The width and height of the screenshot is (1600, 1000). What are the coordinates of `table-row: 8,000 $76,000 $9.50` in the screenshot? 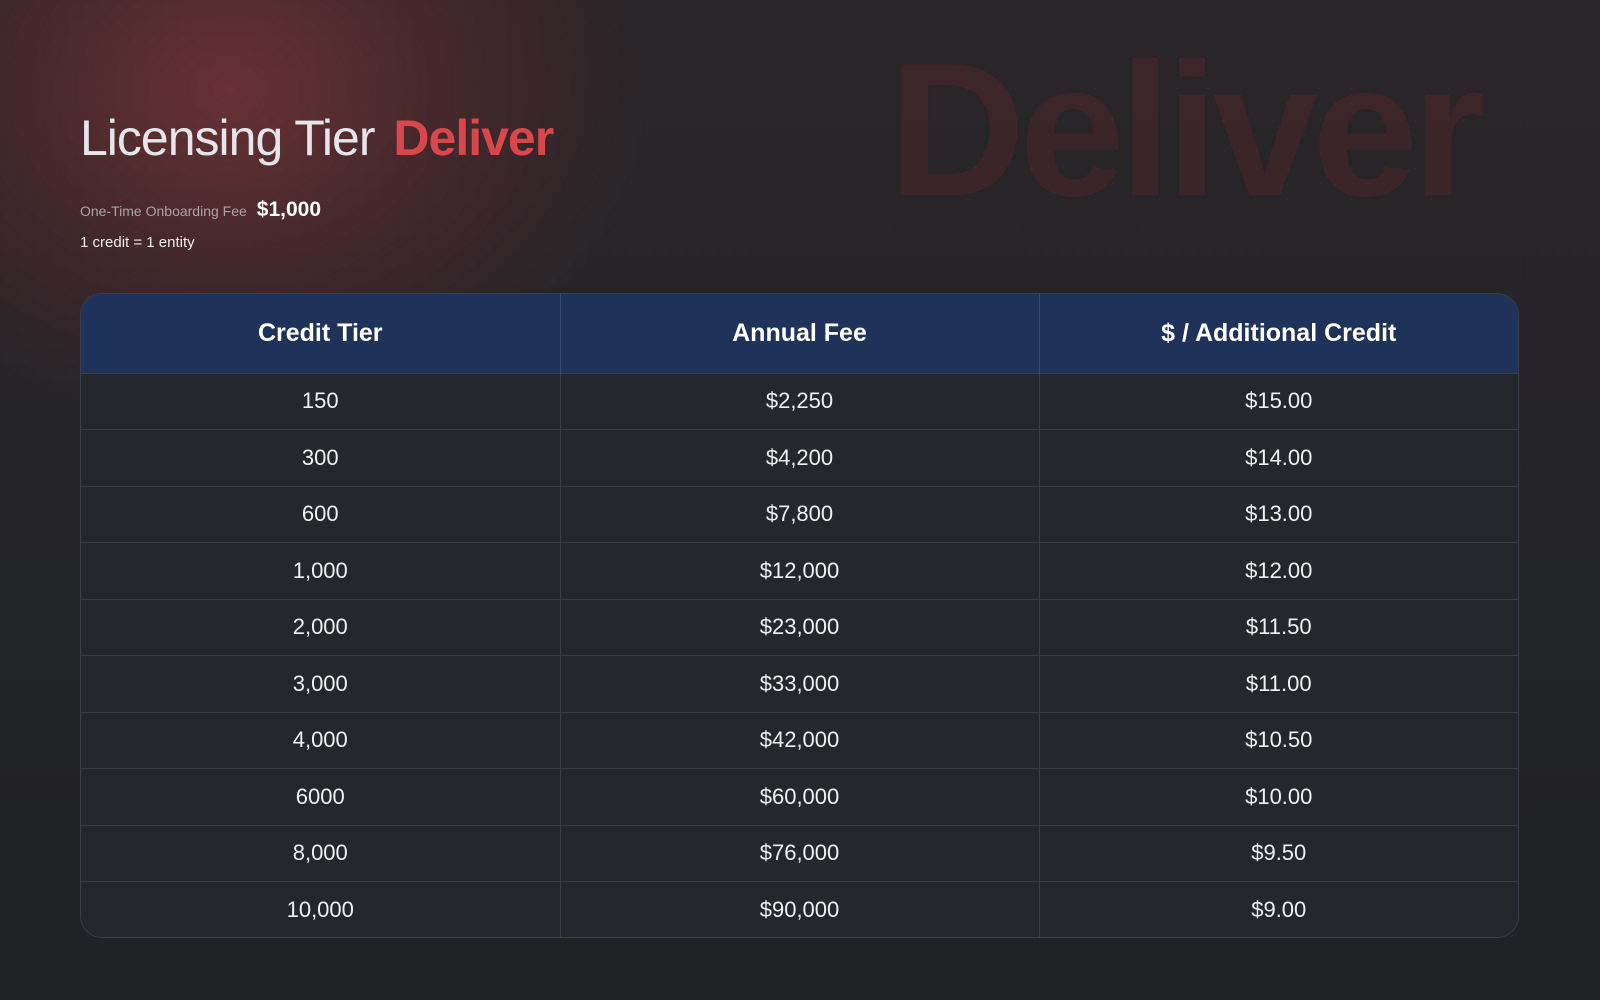 It's located at (799, 853).